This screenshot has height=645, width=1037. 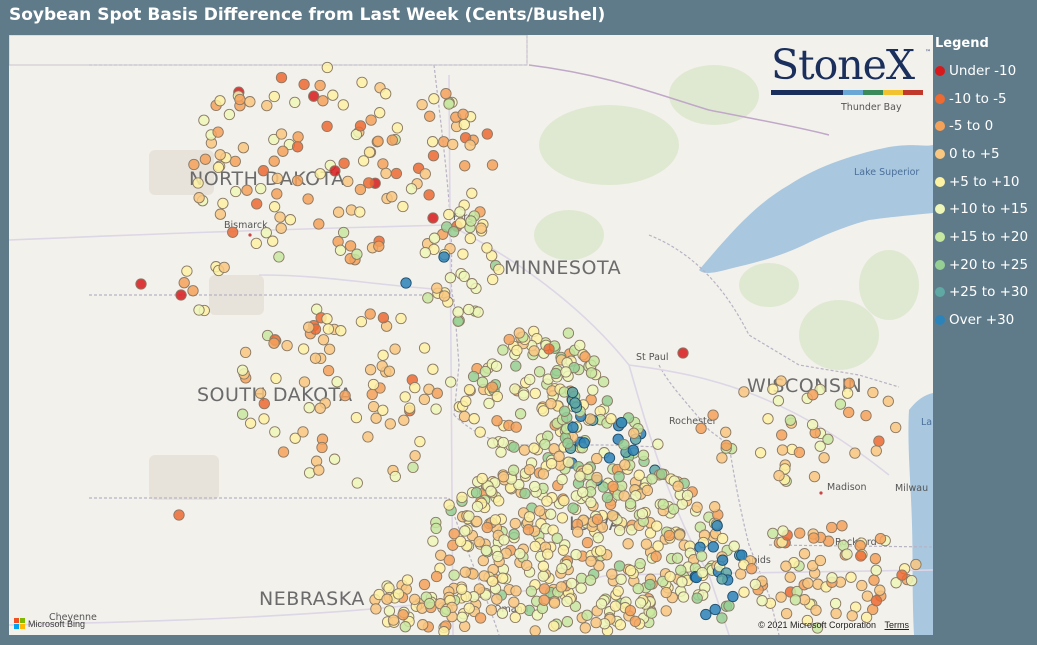 What do you see at coordinates (985, 293) in the screenshot?
I see `legend-item: +25 to +30` at bounding box center [985, 293].